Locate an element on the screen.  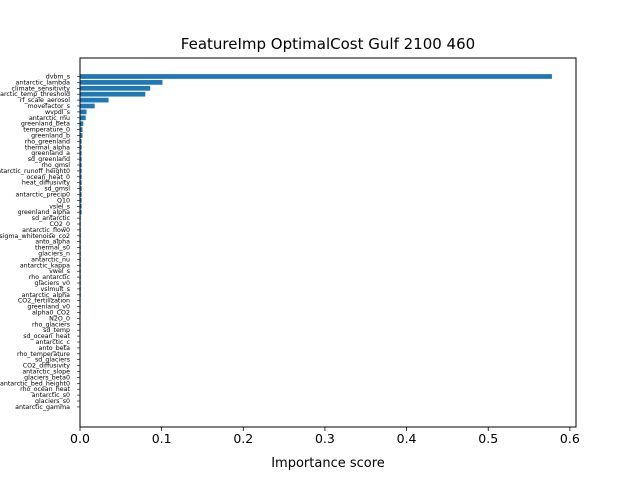
y-tick-label: thermal_alpha is located at coordinates (47, 147).